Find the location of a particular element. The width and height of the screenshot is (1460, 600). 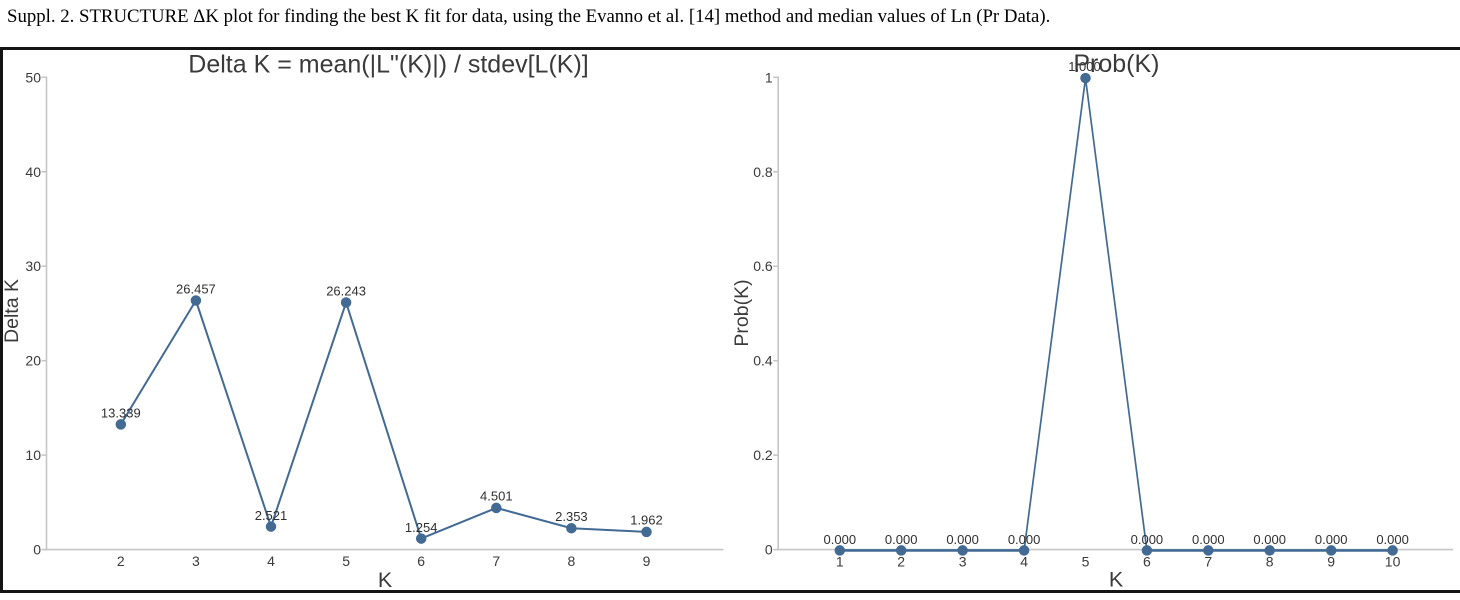

svg-text: 0.2 is located at coordinates (763, 455).